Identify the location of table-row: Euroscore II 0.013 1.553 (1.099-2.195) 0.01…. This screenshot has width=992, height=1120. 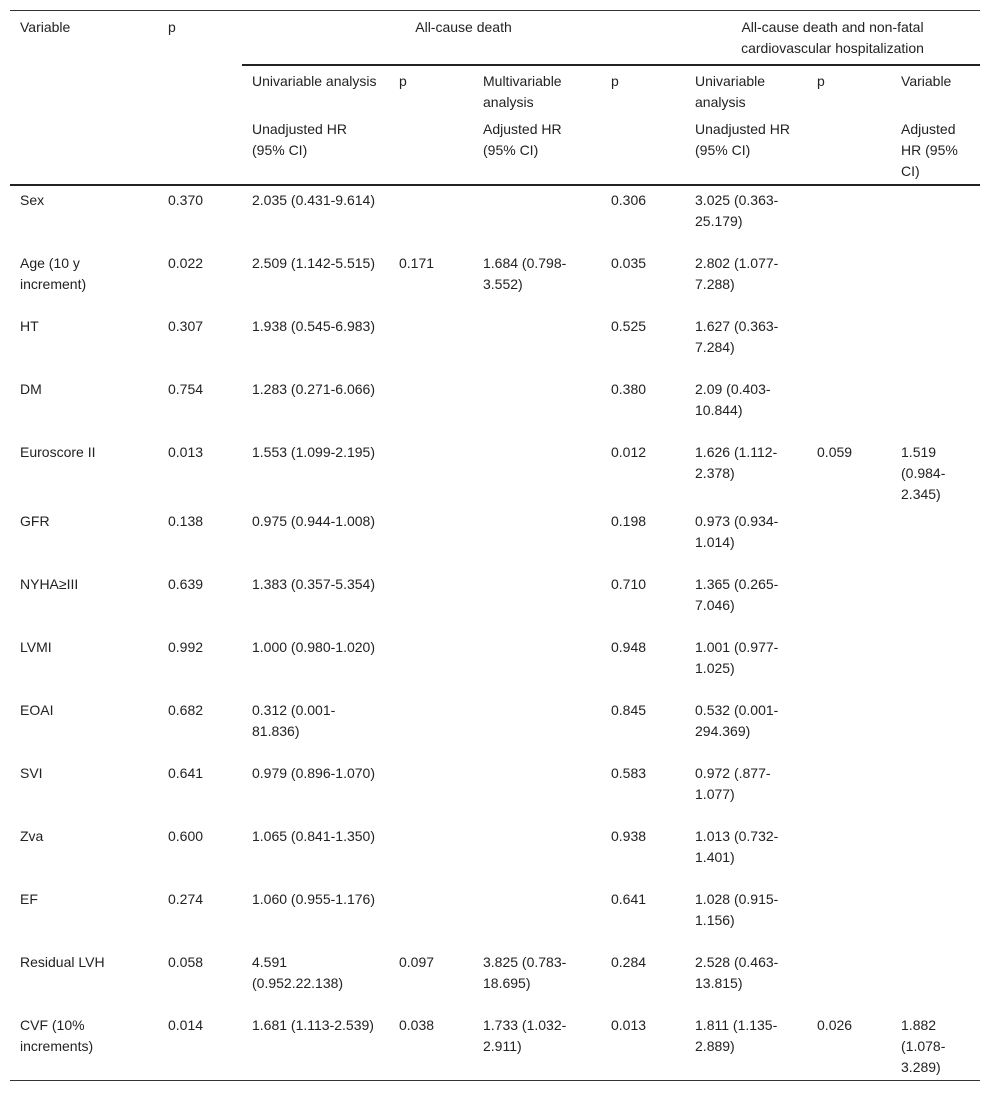
(495, 472).